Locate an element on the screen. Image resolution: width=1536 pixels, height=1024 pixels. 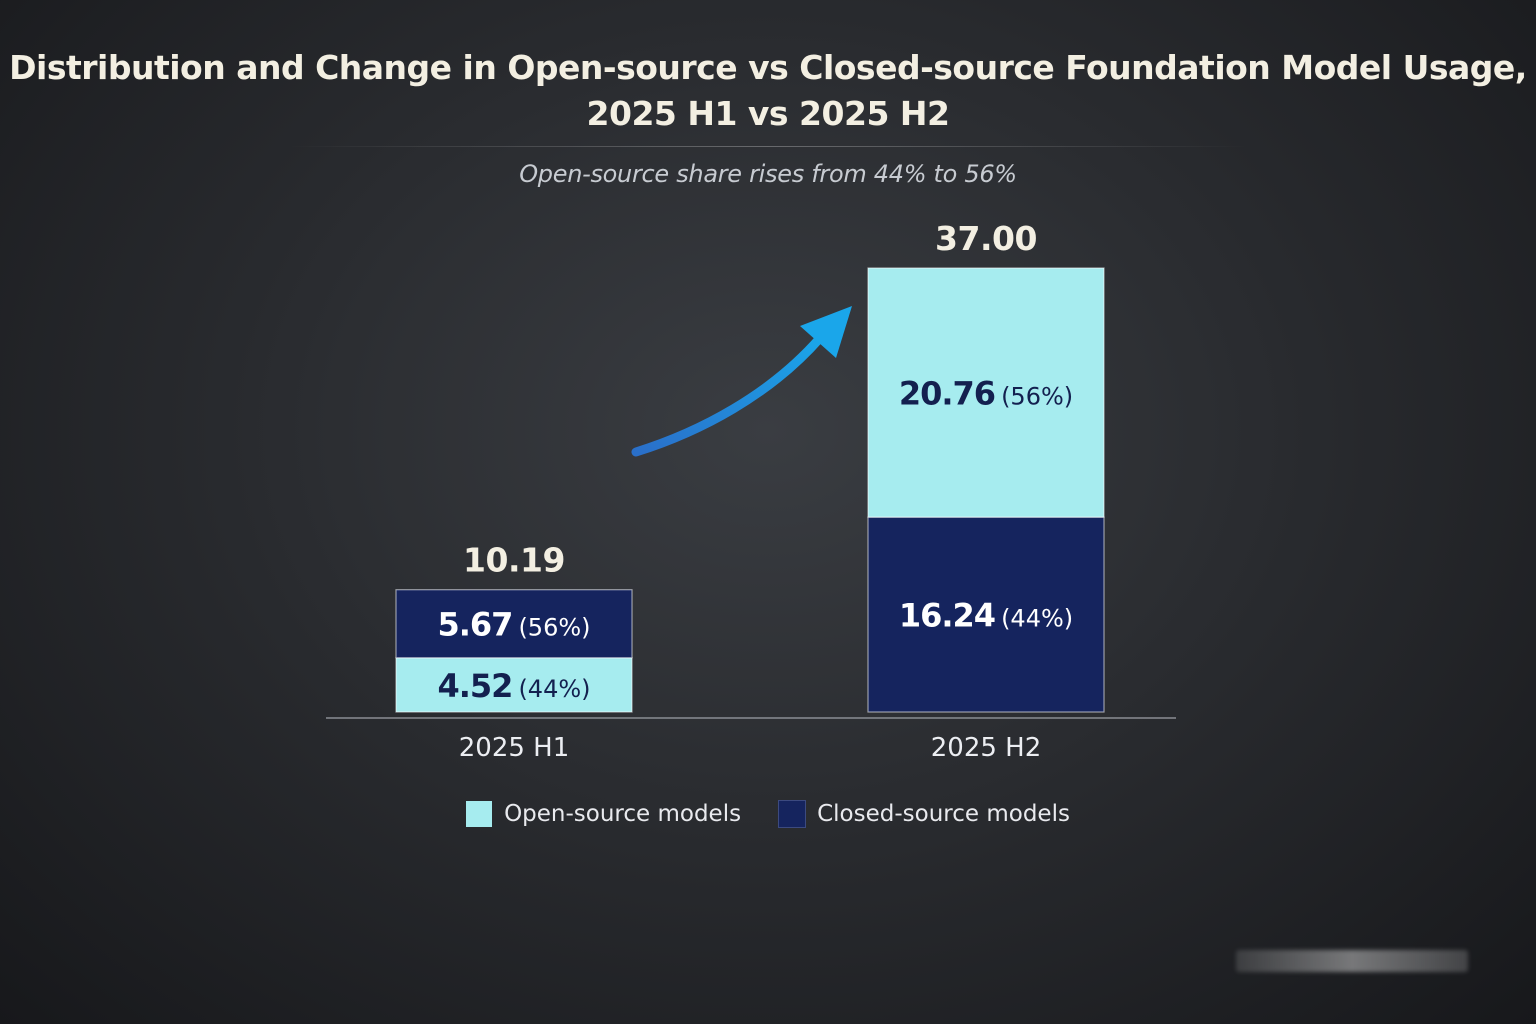
total-label-2: 37.00 is located at coordinates (986, 238).